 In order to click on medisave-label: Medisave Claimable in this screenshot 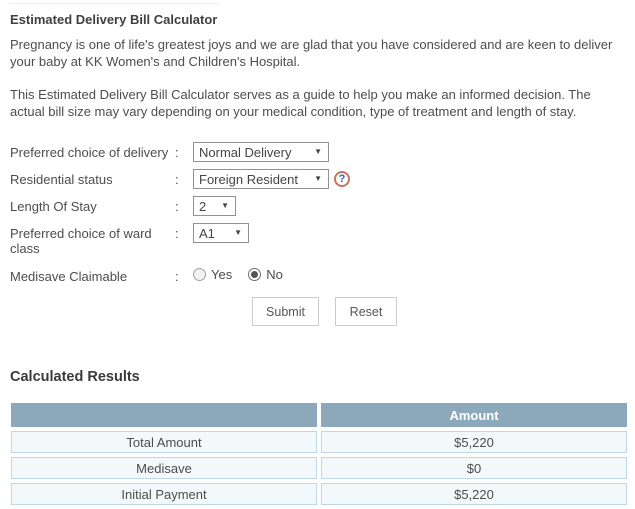, I will do `click(69, 276)`.